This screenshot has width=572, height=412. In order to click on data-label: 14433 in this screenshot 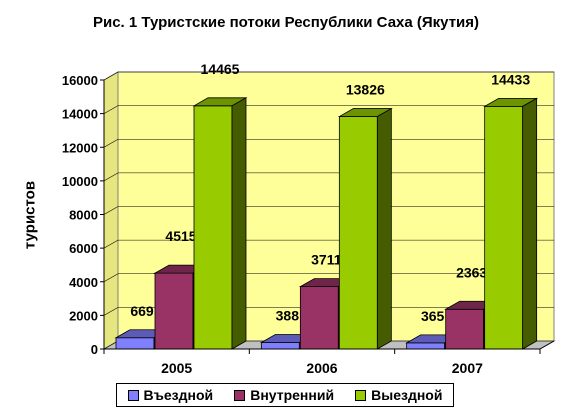, I will do `click(510, 79)`.